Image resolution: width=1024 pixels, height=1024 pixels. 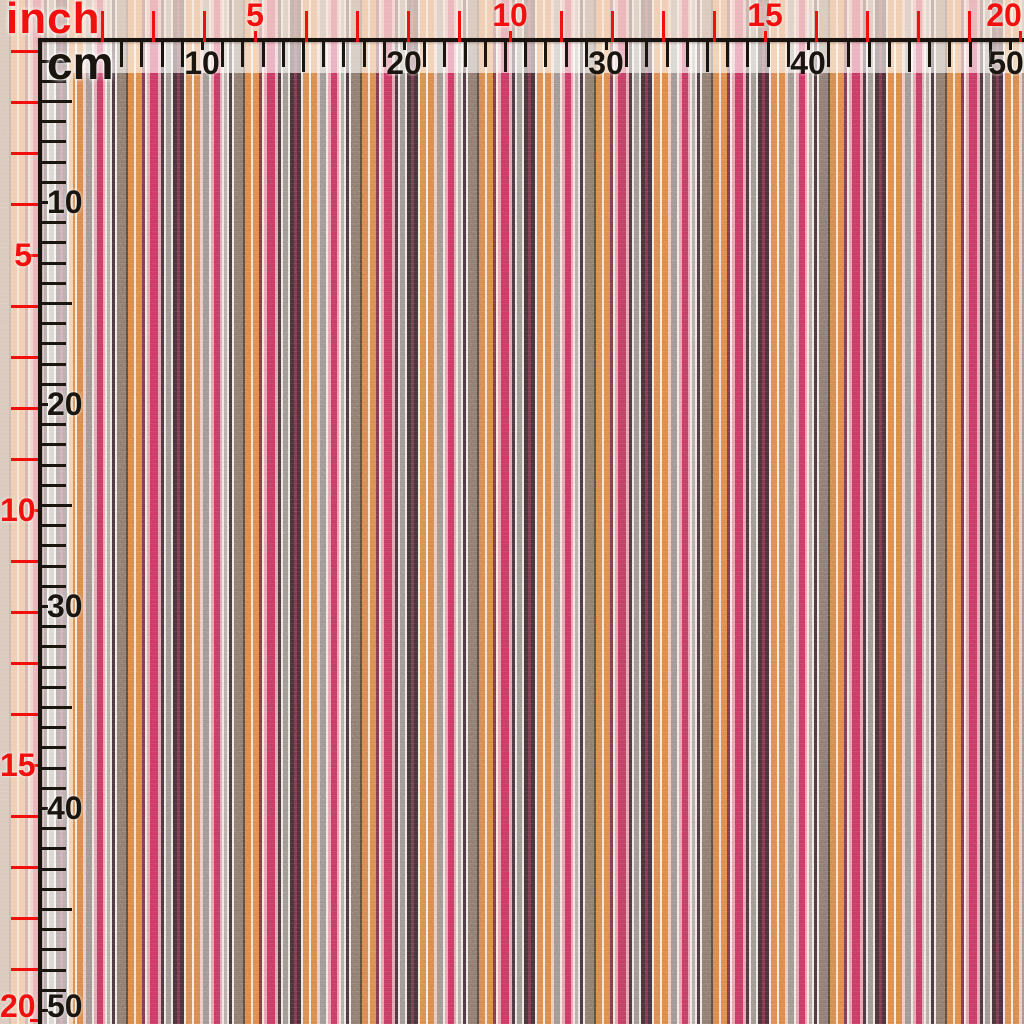 What do you see at coordinates (65, 202) in the screenshot?
I see `cm-number: 10` at bounding box center [65, 202].